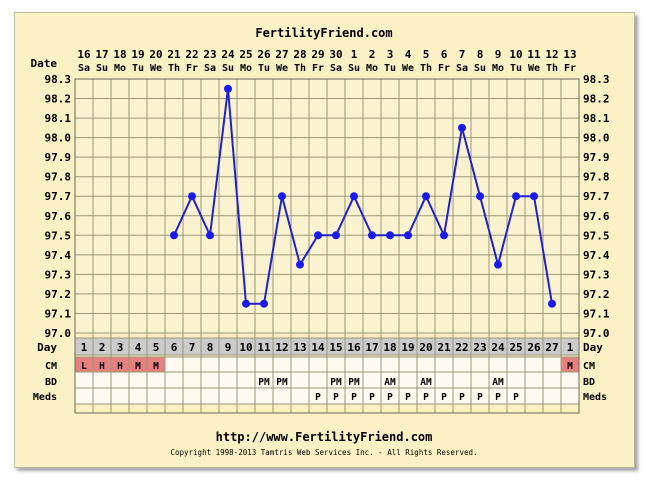 This screenshot has height=481, width=646. Describe the element at coordinates (336, 382) in the screenshot. I see `bd-value: PM` at that location.